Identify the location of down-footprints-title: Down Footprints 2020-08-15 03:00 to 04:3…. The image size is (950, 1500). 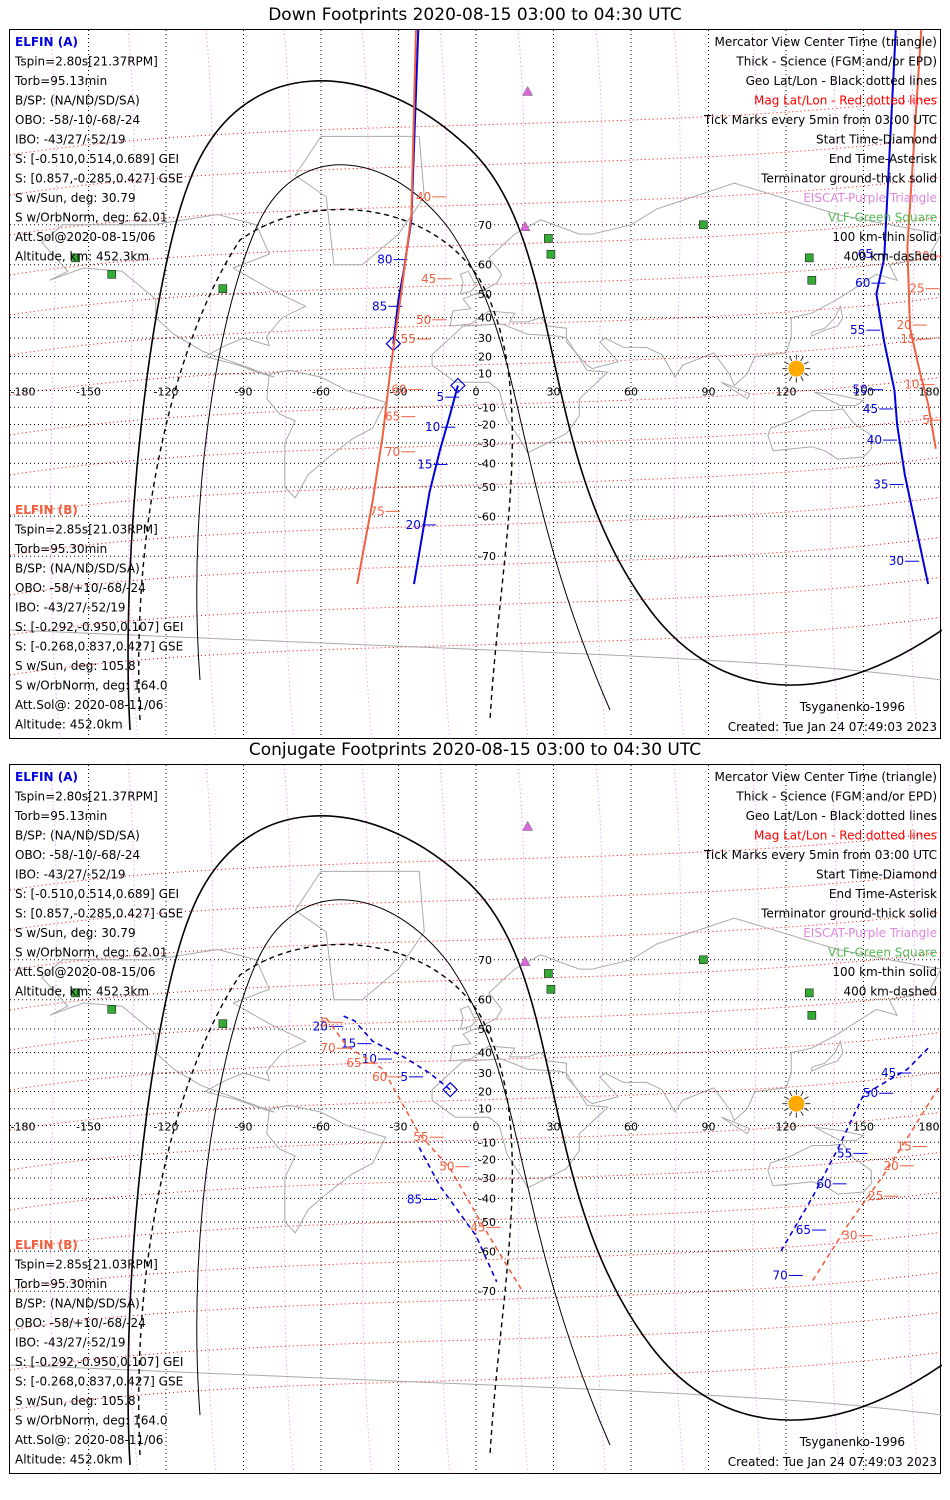
(475, 15).